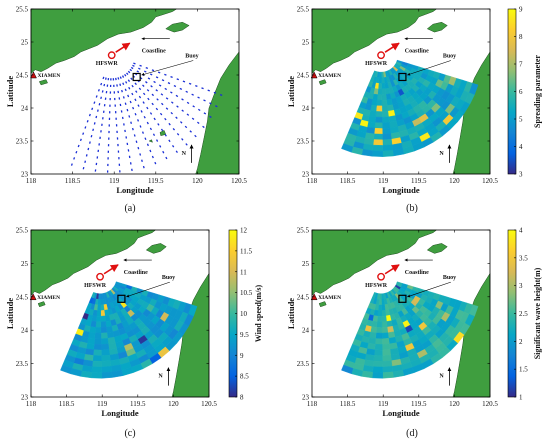  What do you see at coordinates (48, 298) in the screenshot?
I see `station-label: XIAMEN` at bounding box center [48, 298].